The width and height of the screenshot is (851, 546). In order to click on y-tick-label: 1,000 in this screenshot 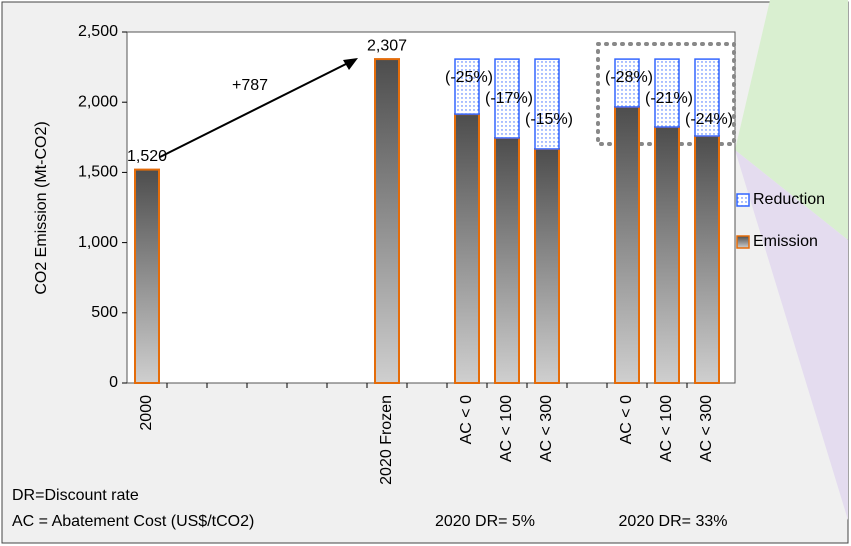, I will do `click(98, 242)`.